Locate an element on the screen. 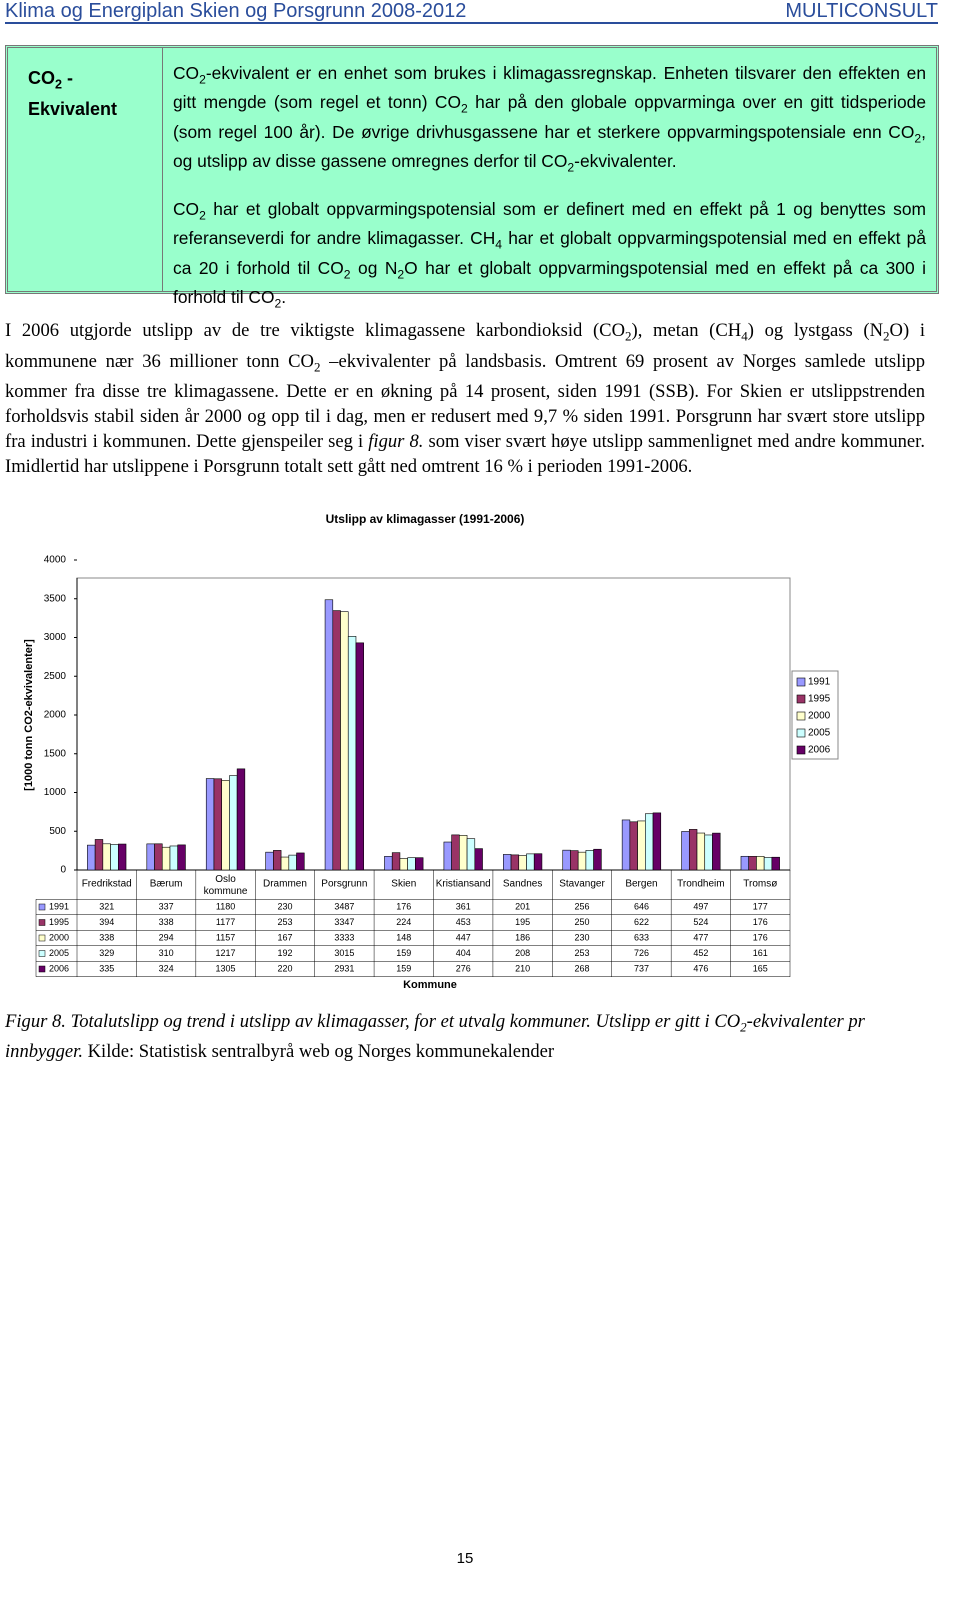 The width and height of the screenshot is (960, 1603). table-cell: 447 is located at coordinates (463, 937).